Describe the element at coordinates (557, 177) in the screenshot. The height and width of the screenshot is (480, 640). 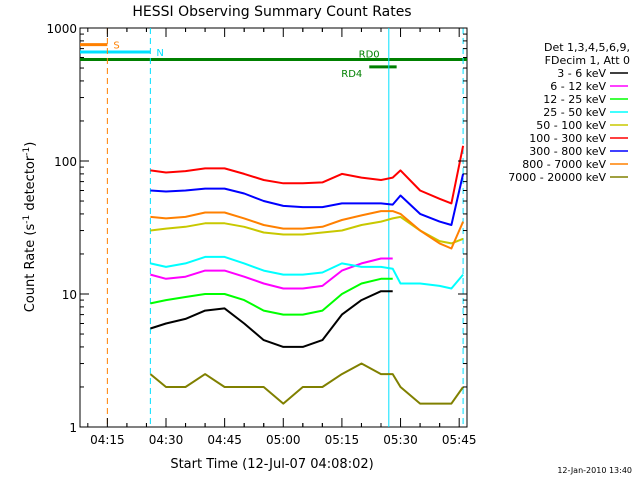
I see `legend-label: 7000 - 20000 keV` at that location.